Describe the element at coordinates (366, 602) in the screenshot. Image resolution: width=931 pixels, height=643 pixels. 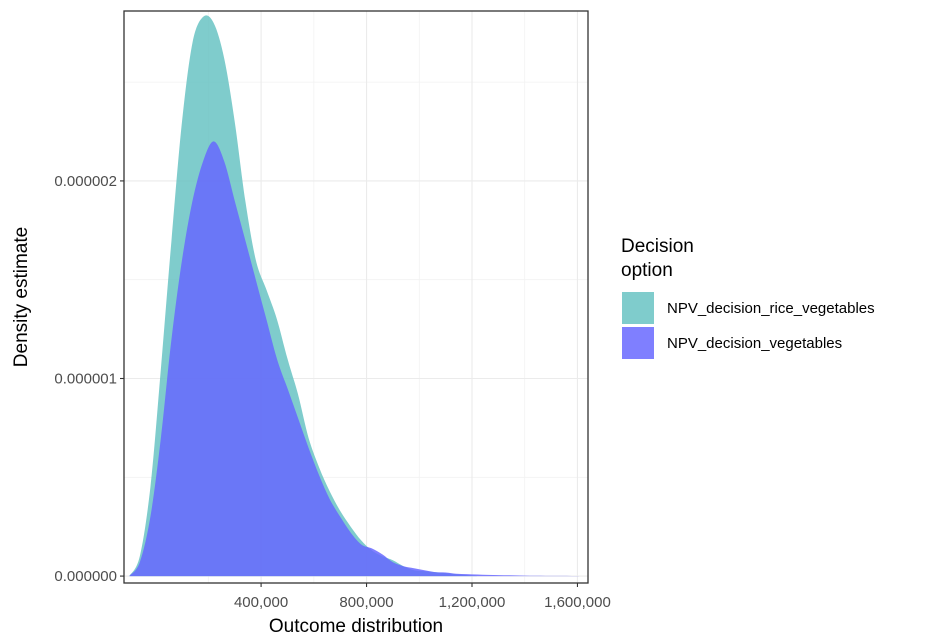
I see `x-tick-label: 800,000` at that location.